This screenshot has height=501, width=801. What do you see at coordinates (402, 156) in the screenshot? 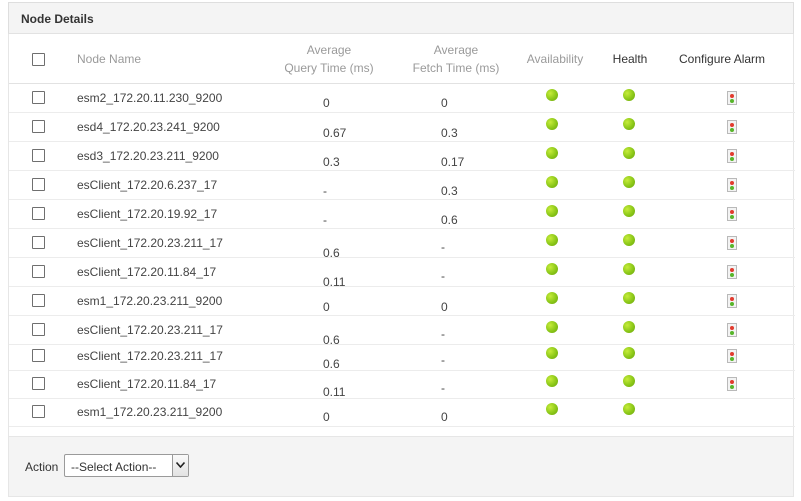
I see `table-row: esd3_172.20.23.211_9200 0.3 0.17` at bounding box center [402, 156].